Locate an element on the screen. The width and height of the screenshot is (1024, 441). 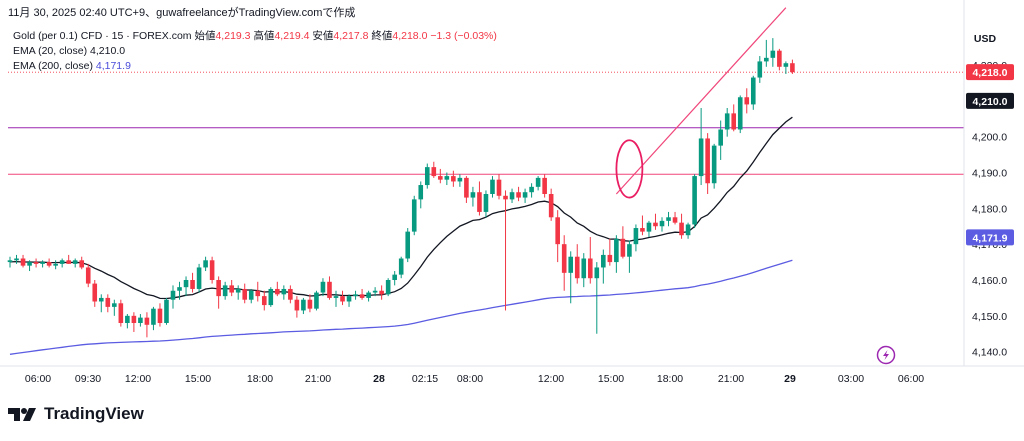
currency-label: USD is located at coordinates (985, 39).